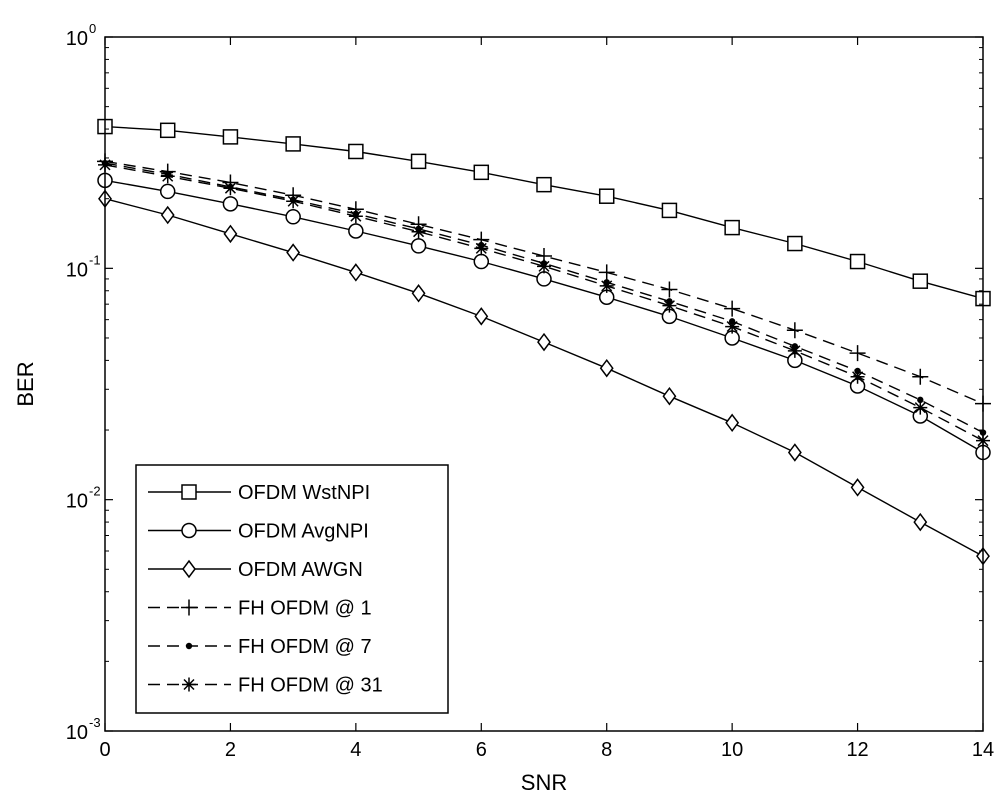  Describe the element at coordinates (857, 750) in the screenshot. I see `x-tick-label: 12` at that location.